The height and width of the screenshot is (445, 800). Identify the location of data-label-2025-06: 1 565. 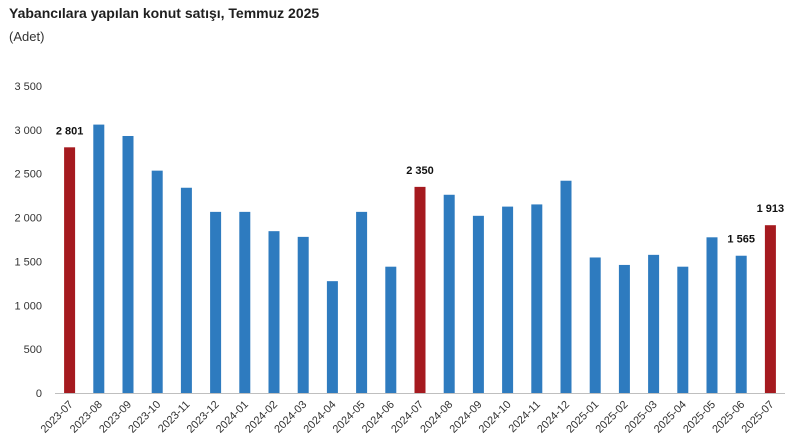
(741, 240).